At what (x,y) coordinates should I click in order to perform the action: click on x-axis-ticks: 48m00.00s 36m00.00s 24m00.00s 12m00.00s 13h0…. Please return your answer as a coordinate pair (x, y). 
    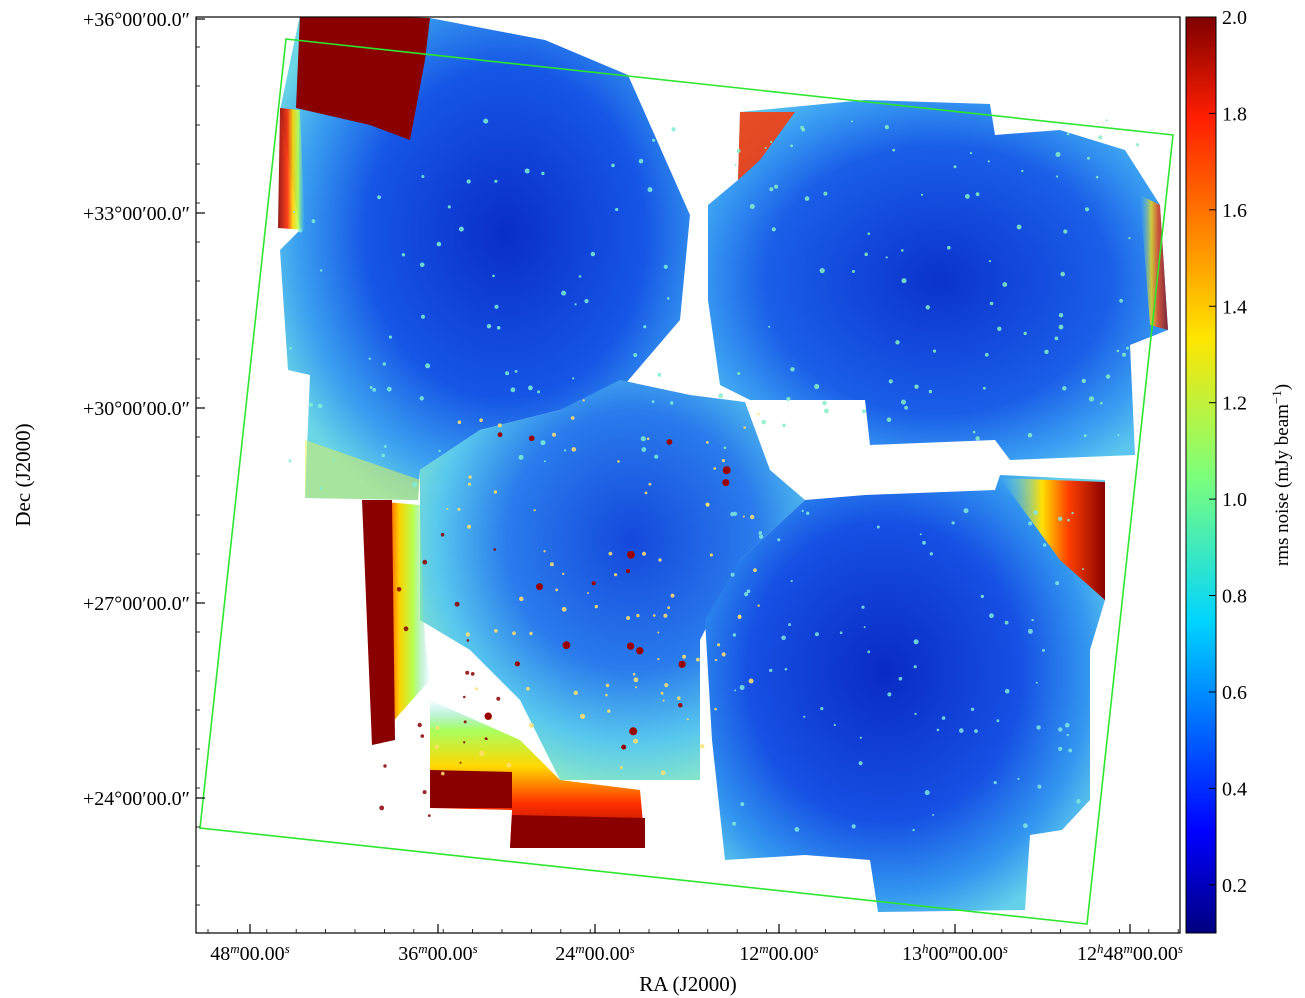
    Looking at the image, I should click on (695, 945).